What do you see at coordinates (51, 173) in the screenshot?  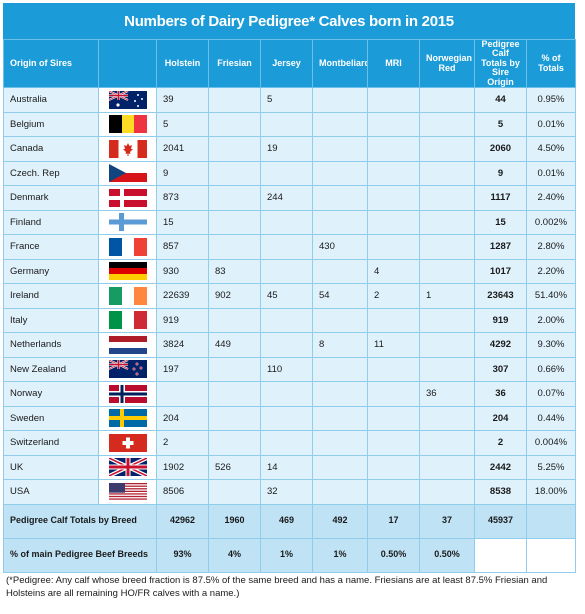 I see `country-name: Czech. Rep` at bounding box center [51, 173].